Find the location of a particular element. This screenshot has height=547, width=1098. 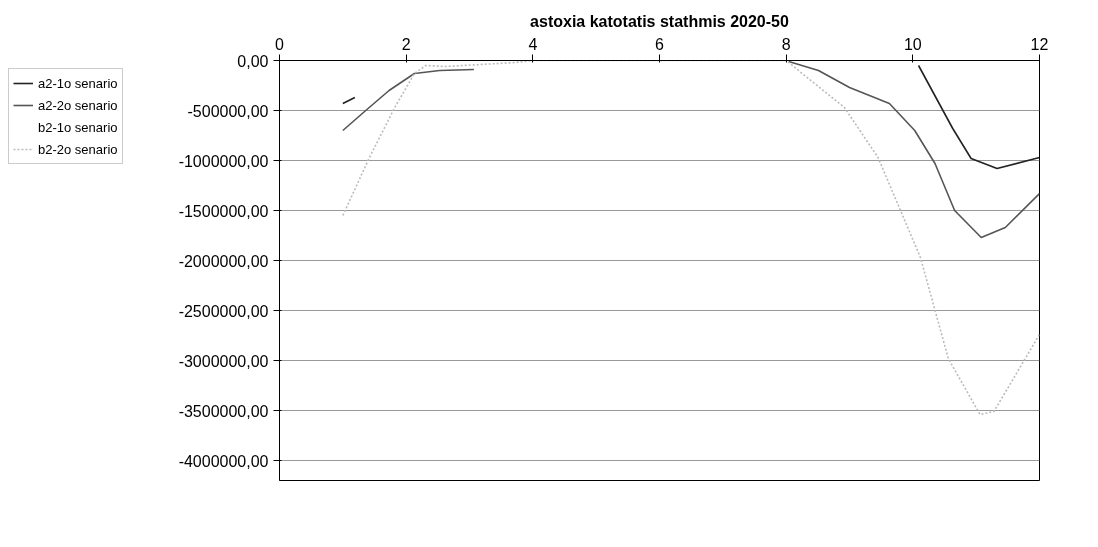

chart-title: astoxia katotatis stathmis 2020-50 is located at coordinates (659, 21).